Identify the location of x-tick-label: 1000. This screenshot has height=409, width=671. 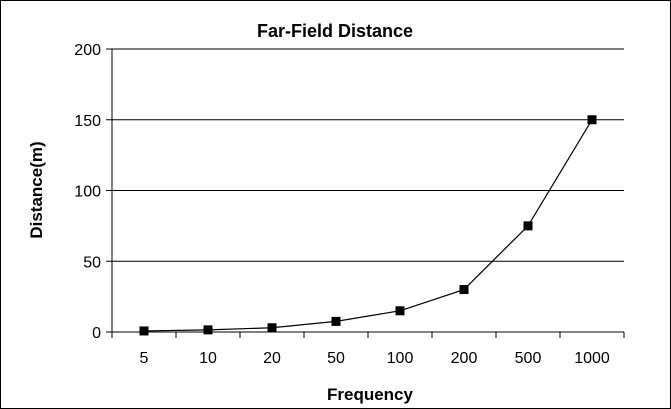
(592, 358).